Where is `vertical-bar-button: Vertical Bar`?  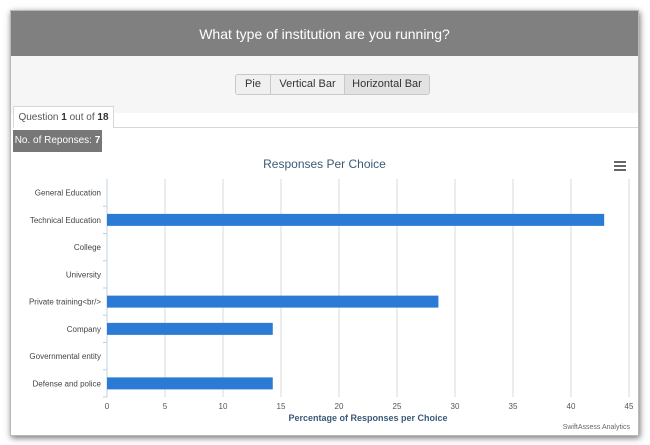
vertical-bar-button: Vertical Bar is located at coordinates (308, 84).